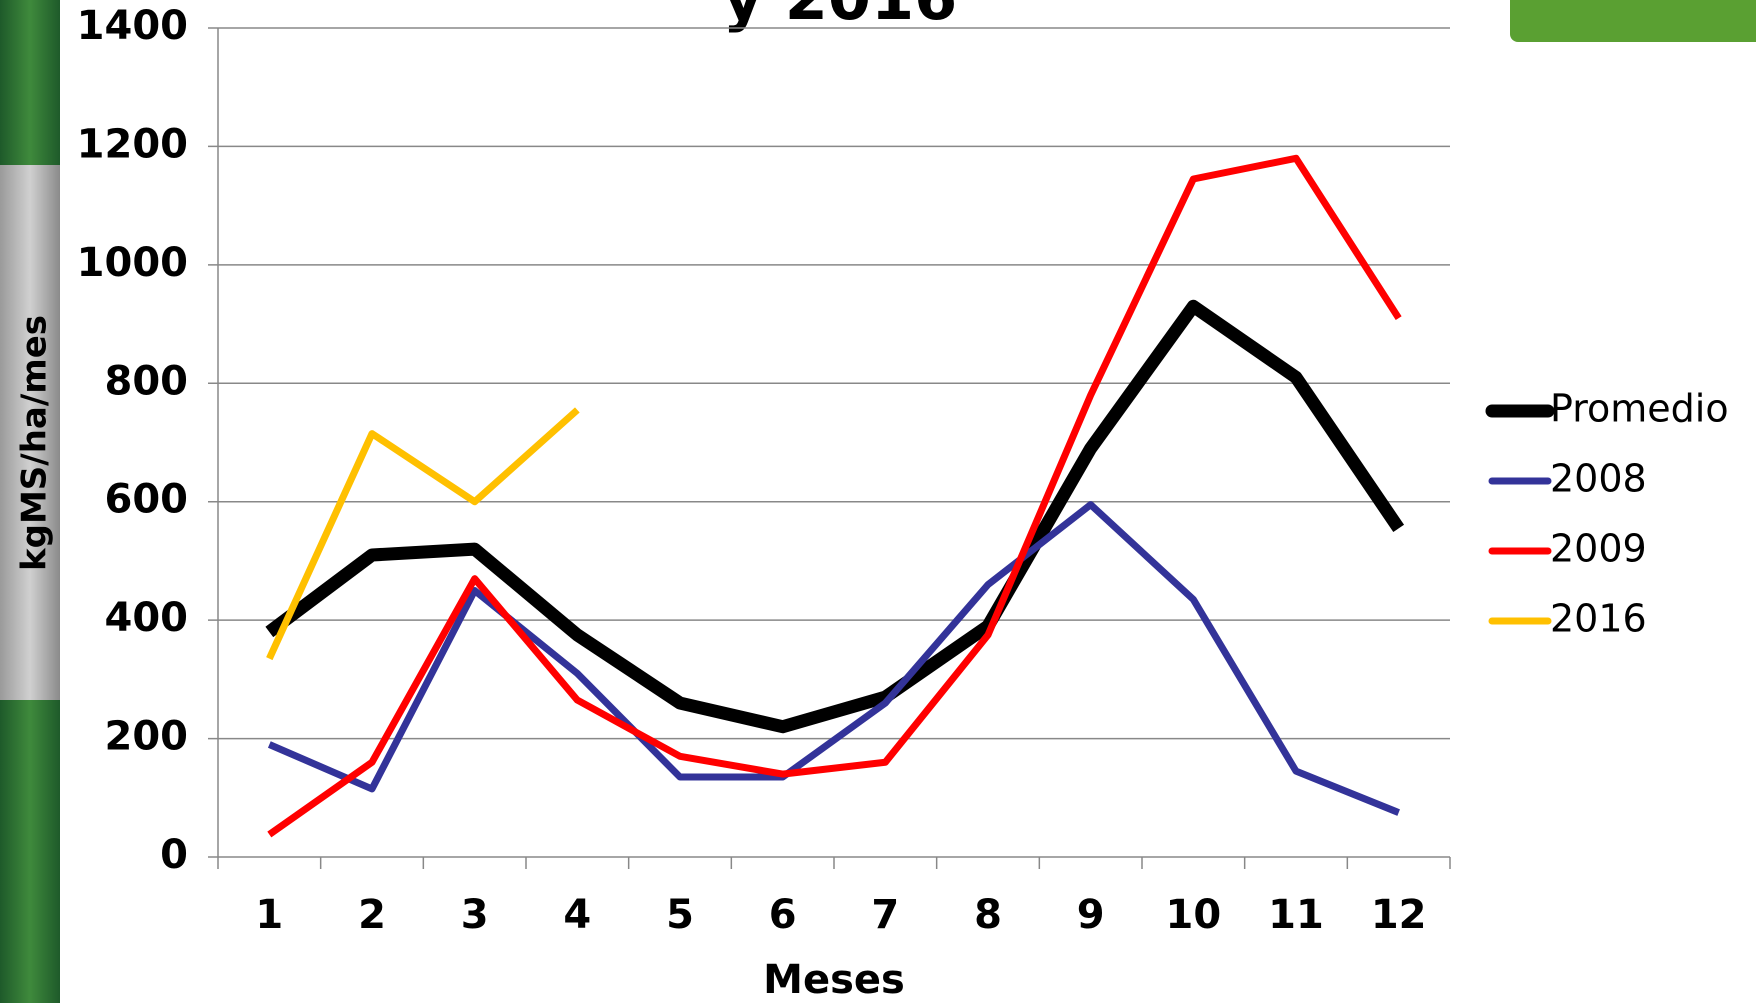 The width and height of the screenshot is (1756, 1007). What do you see at coordinates (1091, 915) in the screenshot?
I see `x-tick-label: 9` at bounding box center [1091, 915].